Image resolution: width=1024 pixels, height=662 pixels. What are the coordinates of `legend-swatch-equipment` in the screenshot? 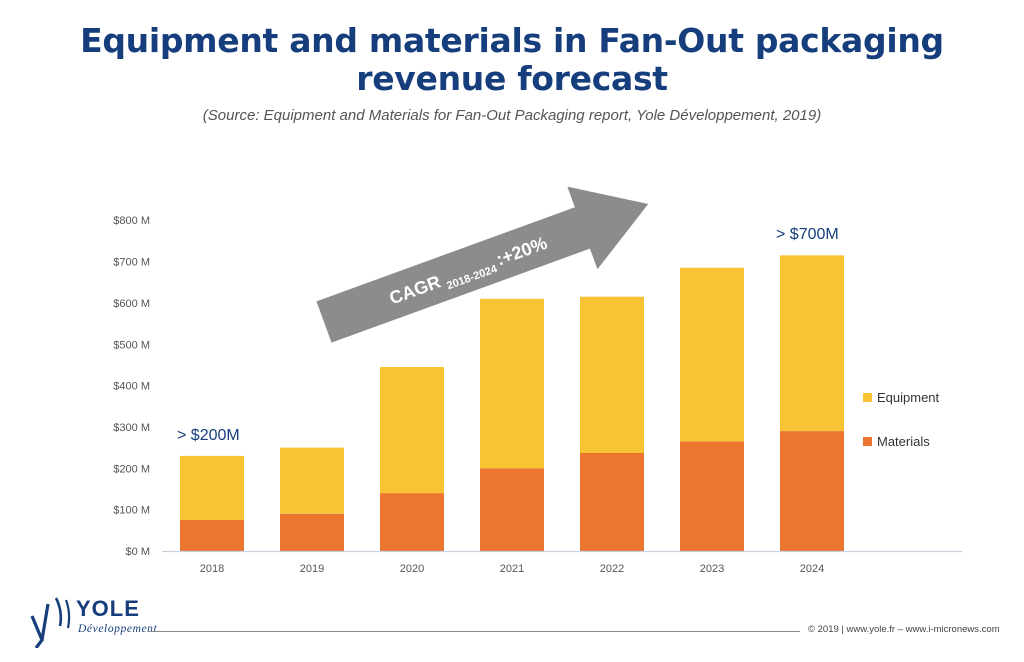 It's located at (867, 397).